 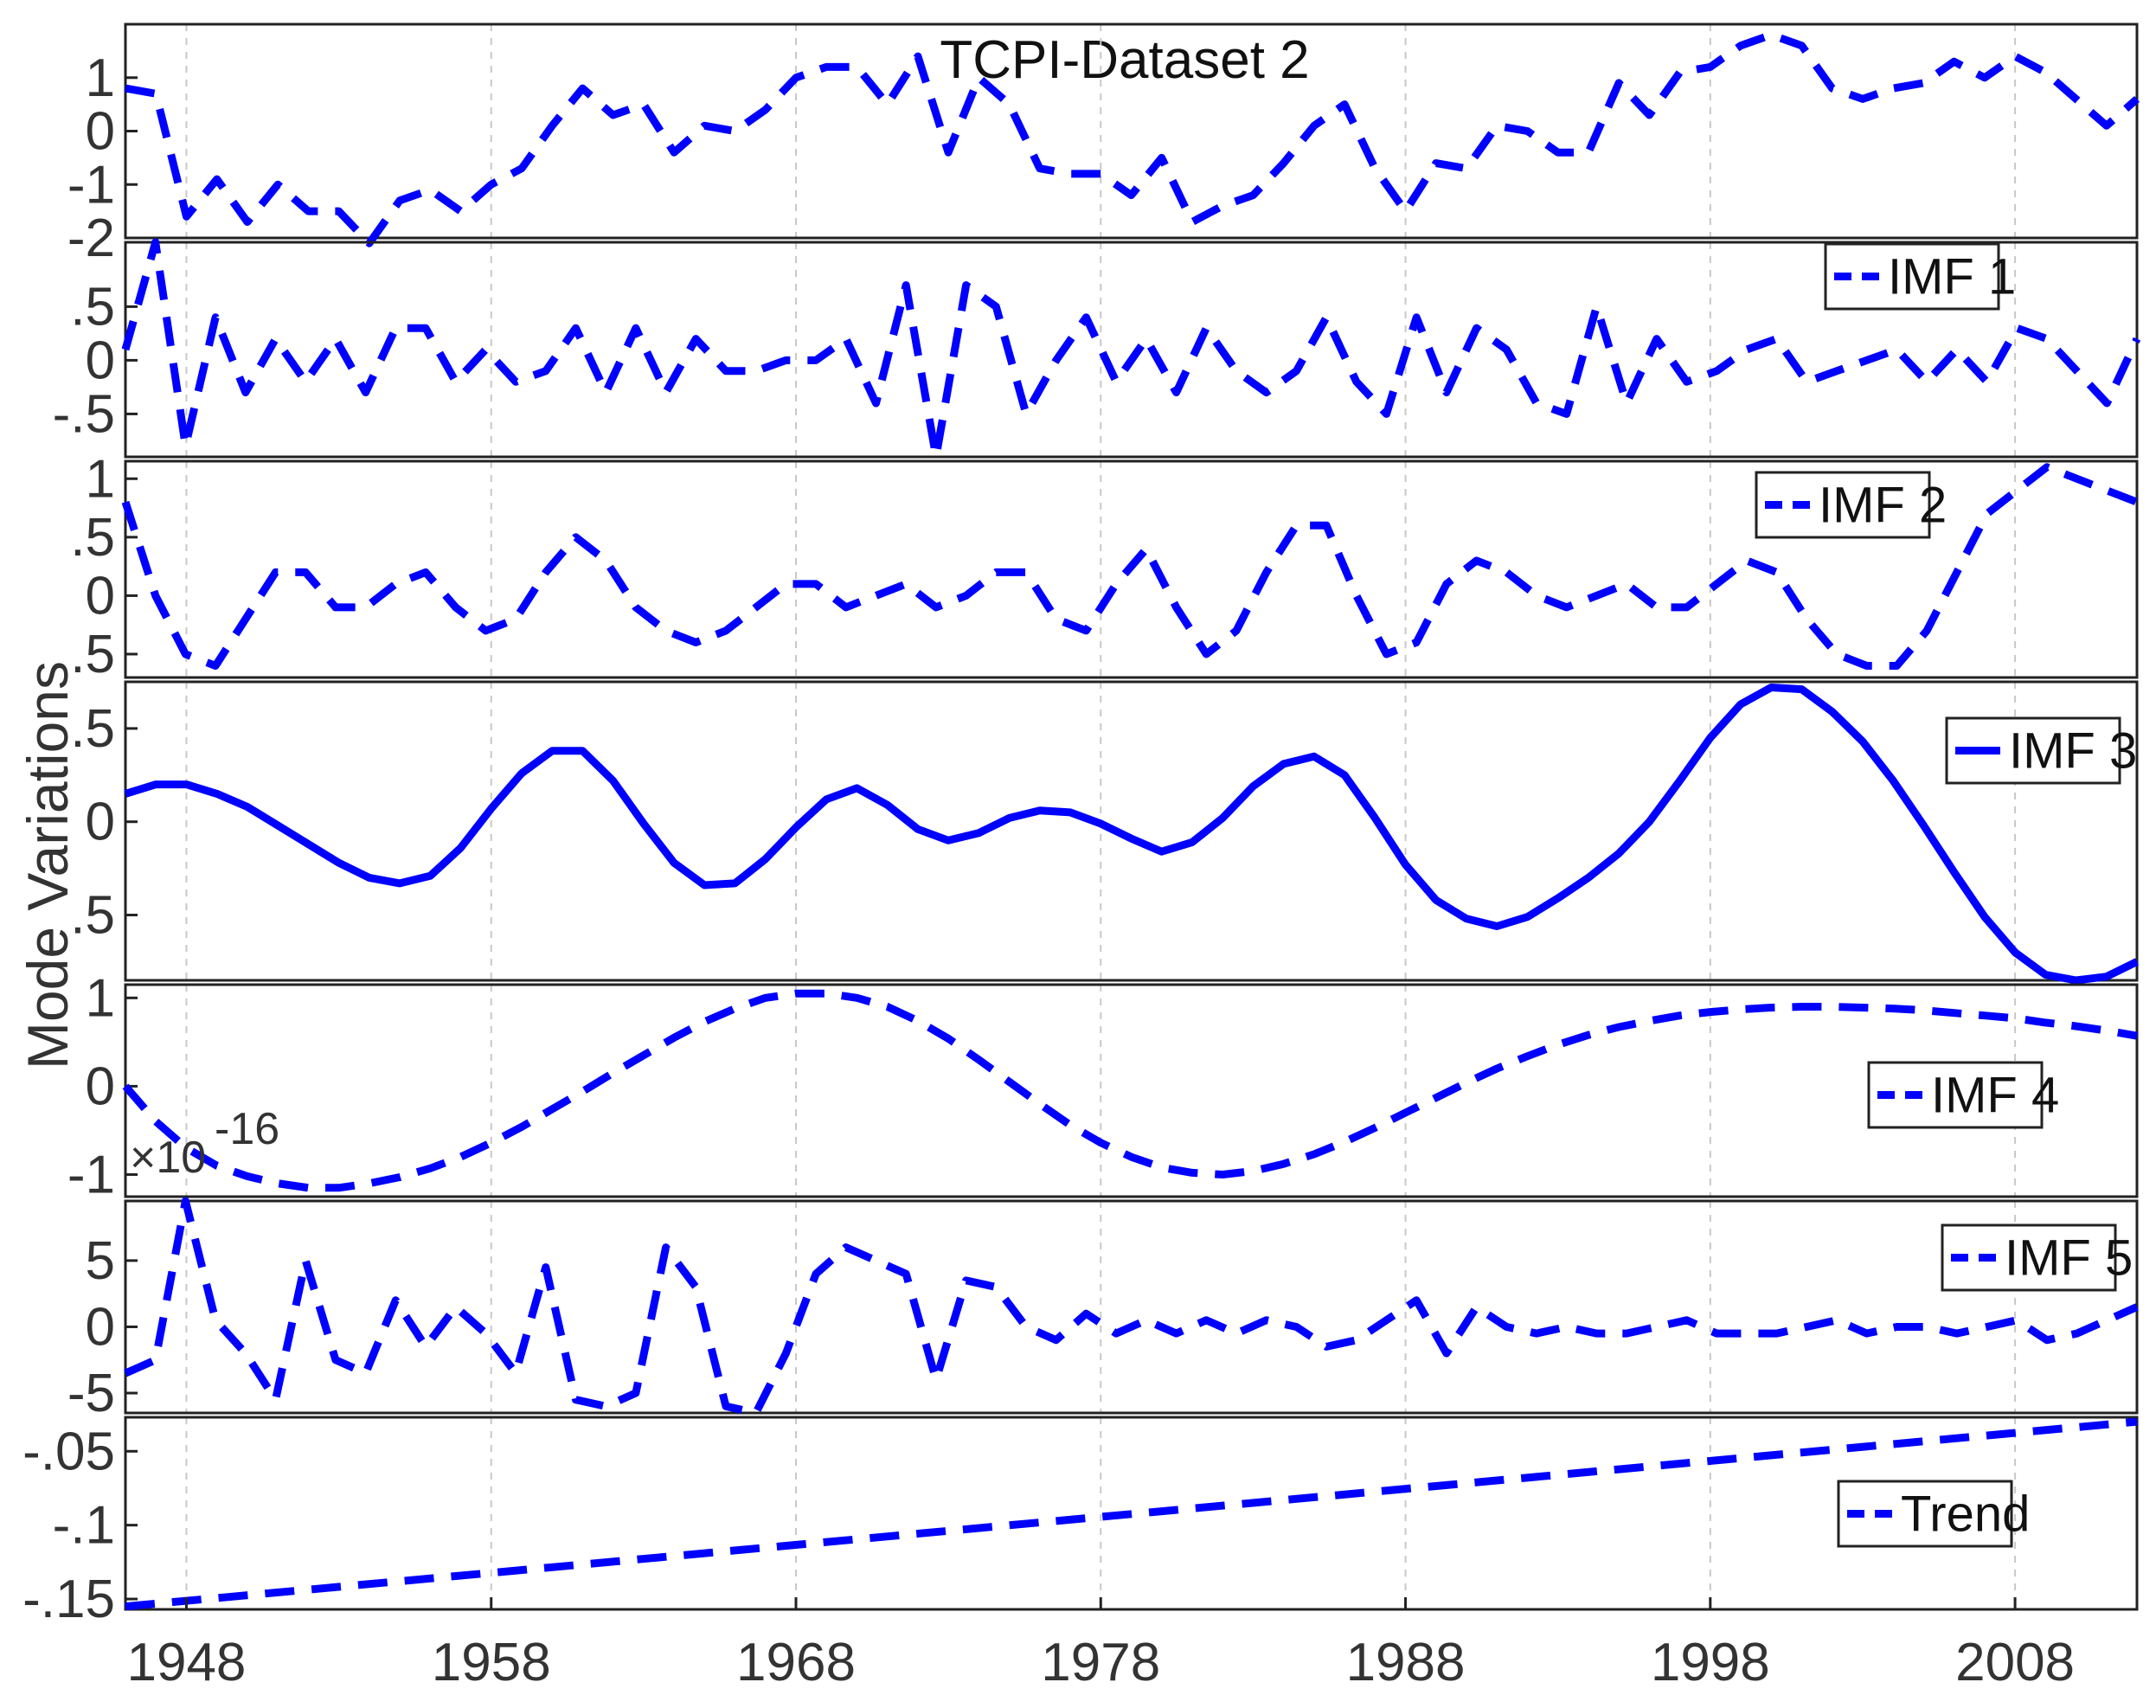 I want to click on x-axis: 1948 1958 1968 1978 1988 1998 2008, so click(x=1100, y=1644).